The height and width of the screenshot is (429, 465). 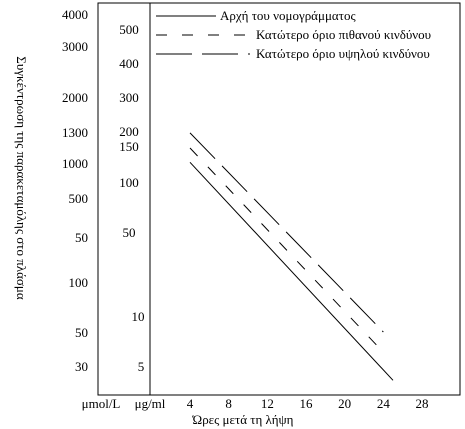 I want to click on x-tick-label: 16, so click(x=307, y=403).